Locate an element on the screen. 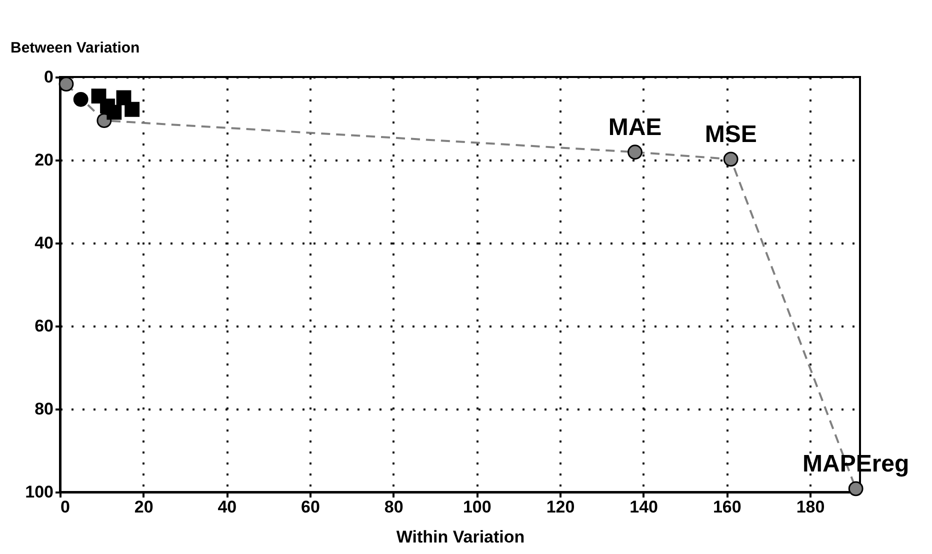 This screenshot has width=932, height=554. y-tick-label: 20 is located at coordinates (44, 160).